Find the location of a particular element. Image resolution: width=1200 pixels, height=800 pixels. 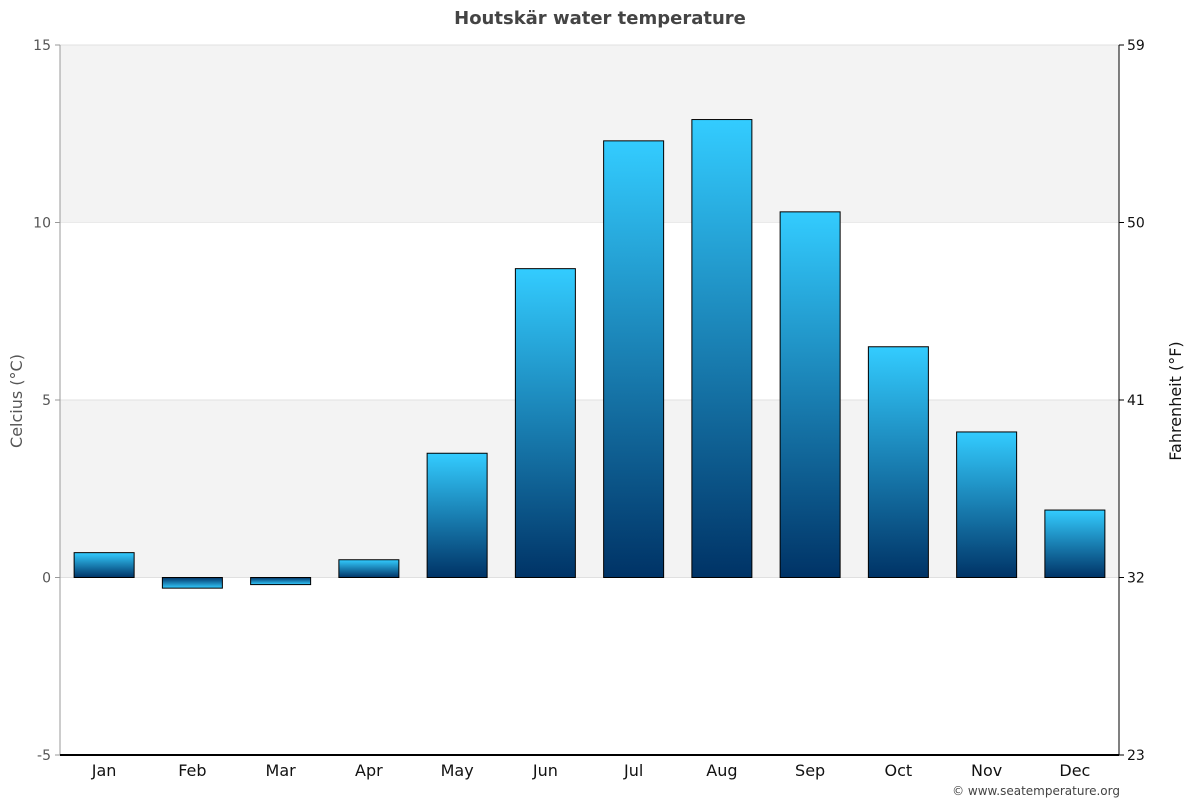

x-tick-label: May is located at coordinates (457, 770).